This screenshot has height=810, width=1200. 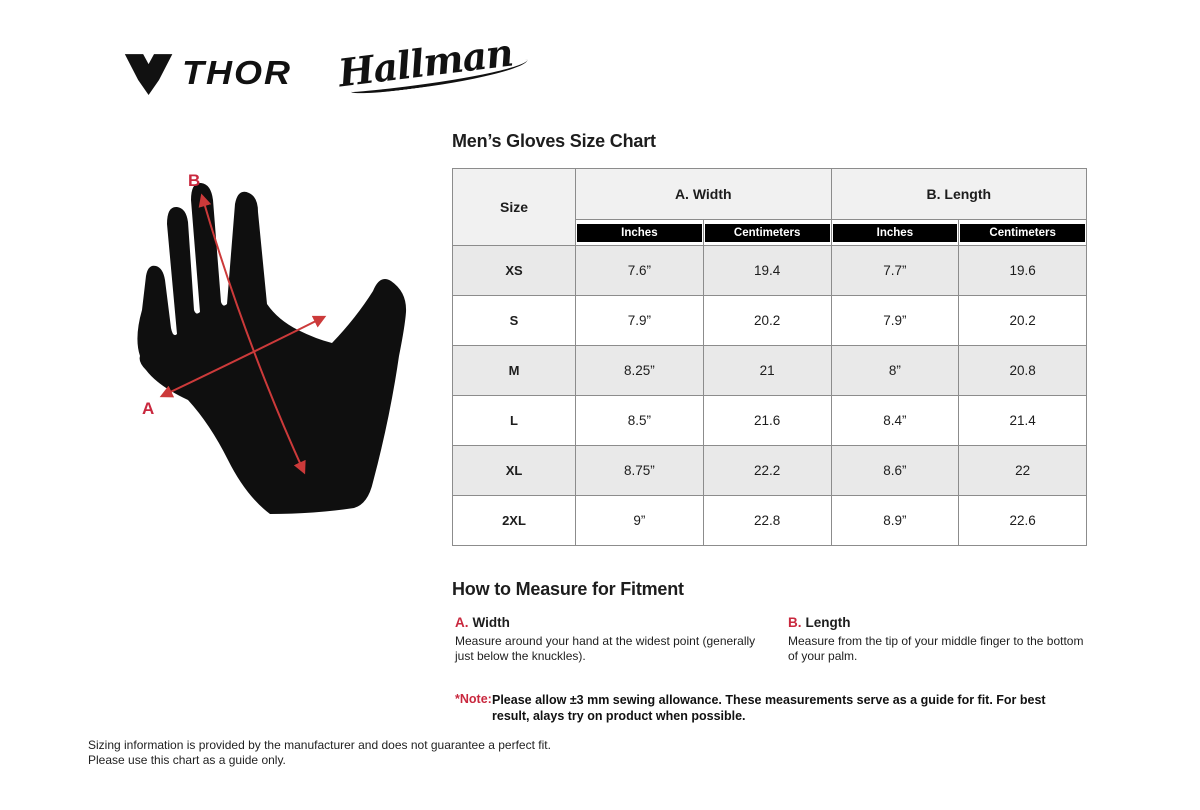 I want to click on label-b: B, so click(x=194, y=180).